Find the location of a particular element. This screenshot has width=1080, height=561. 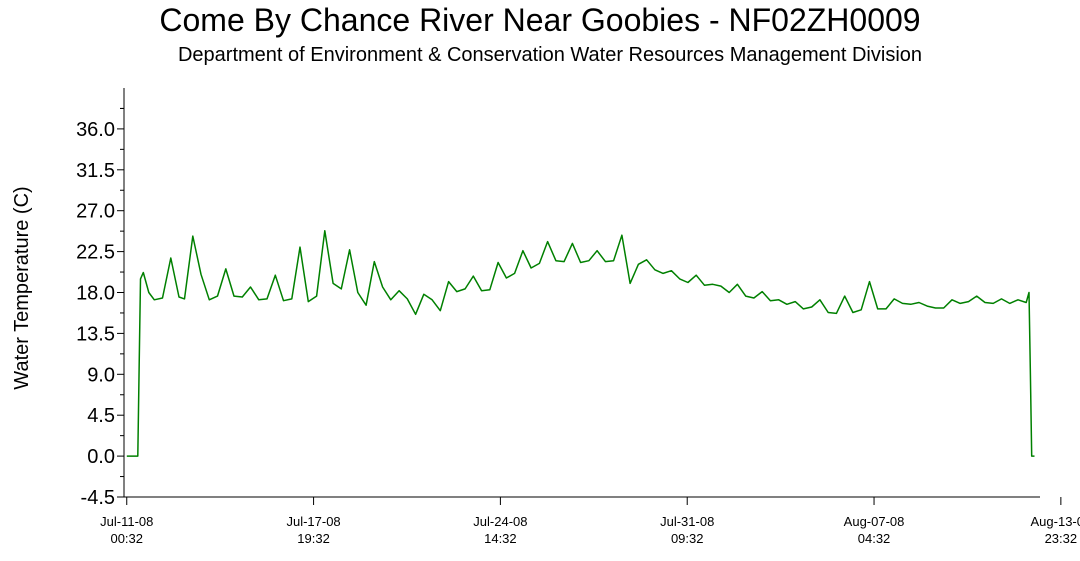

y-tick-label: 4.5 is located at coordinates (101, 416).